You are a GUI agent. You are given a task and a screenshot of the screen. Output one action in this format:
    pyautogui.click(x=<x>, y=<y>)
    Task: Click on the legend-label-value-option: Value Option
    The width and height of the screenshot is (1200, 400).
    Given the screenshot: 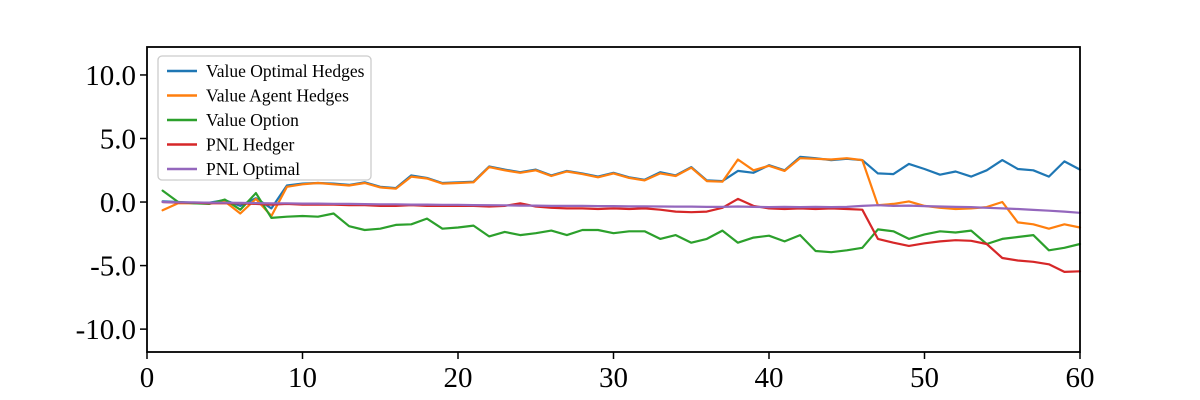 What is the action you would take?
    pyautogui.click(x=252, y=120)
    